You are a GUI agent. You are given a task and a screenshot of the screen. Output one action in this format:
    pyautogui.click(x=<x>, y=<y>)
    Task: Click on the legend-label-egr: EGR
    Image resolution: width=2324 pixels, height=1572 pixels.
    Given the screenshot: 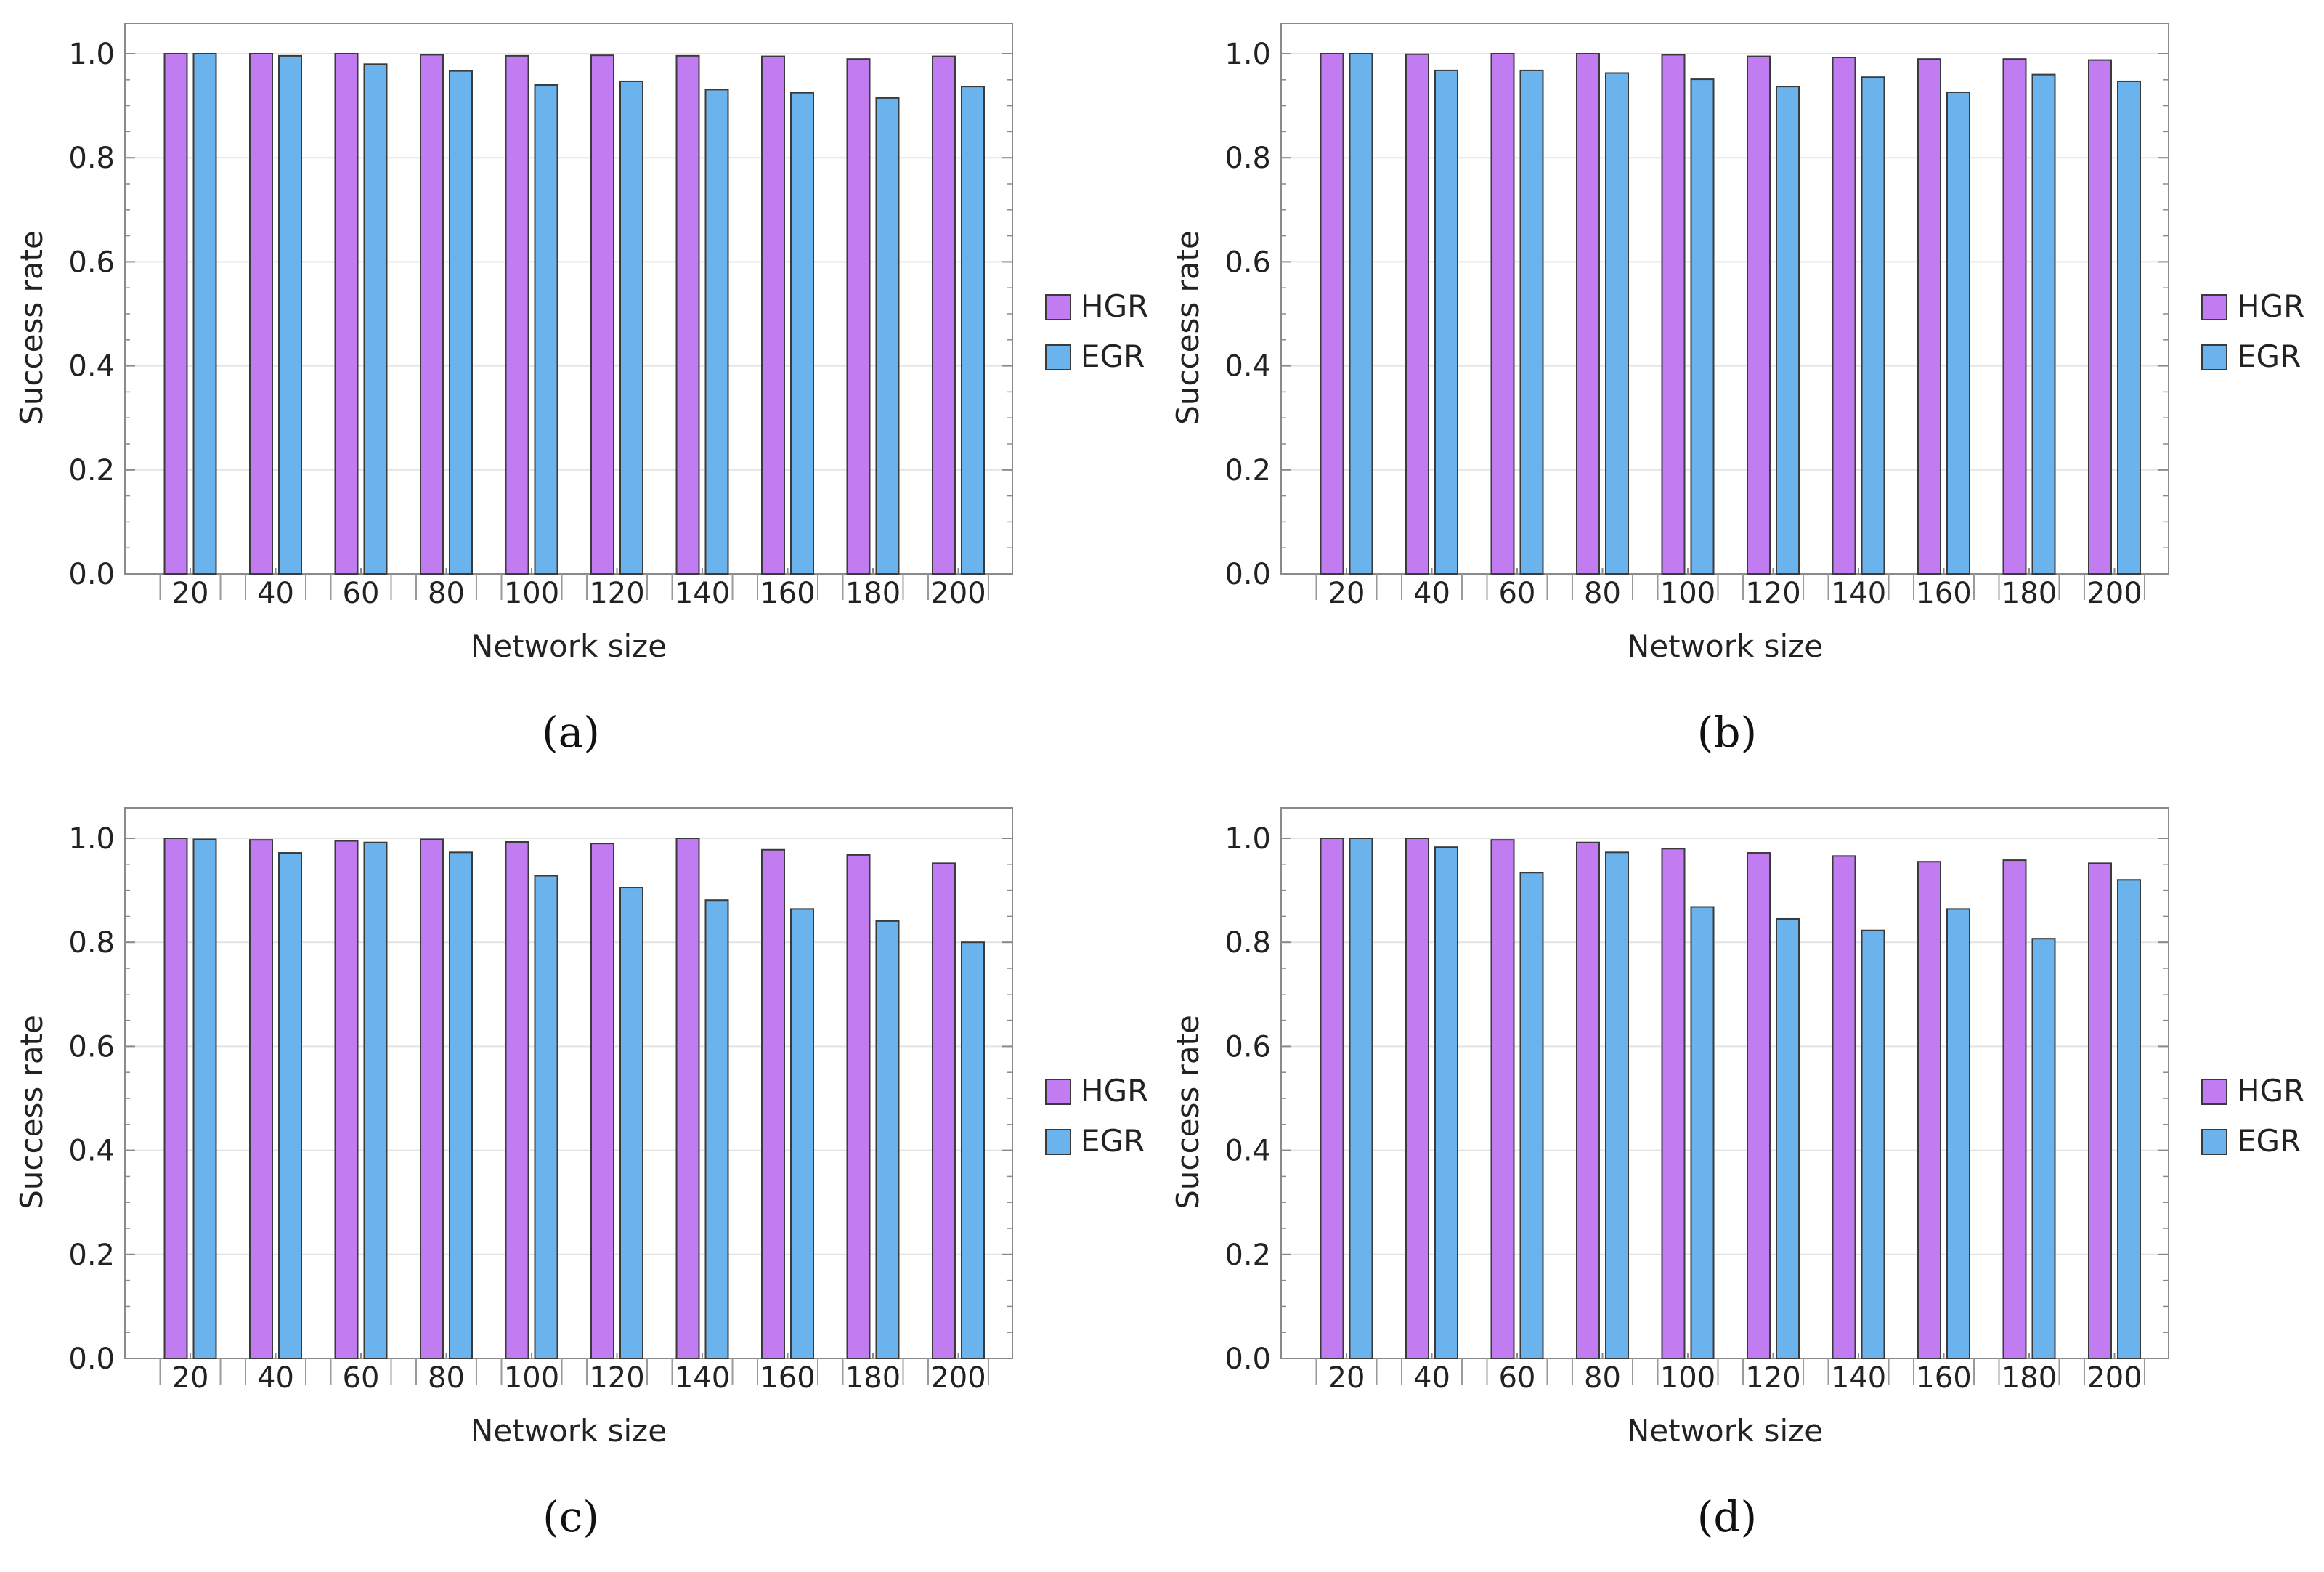 What is the action you would take?
    pyautogui.click(x=2269, y=356)
    